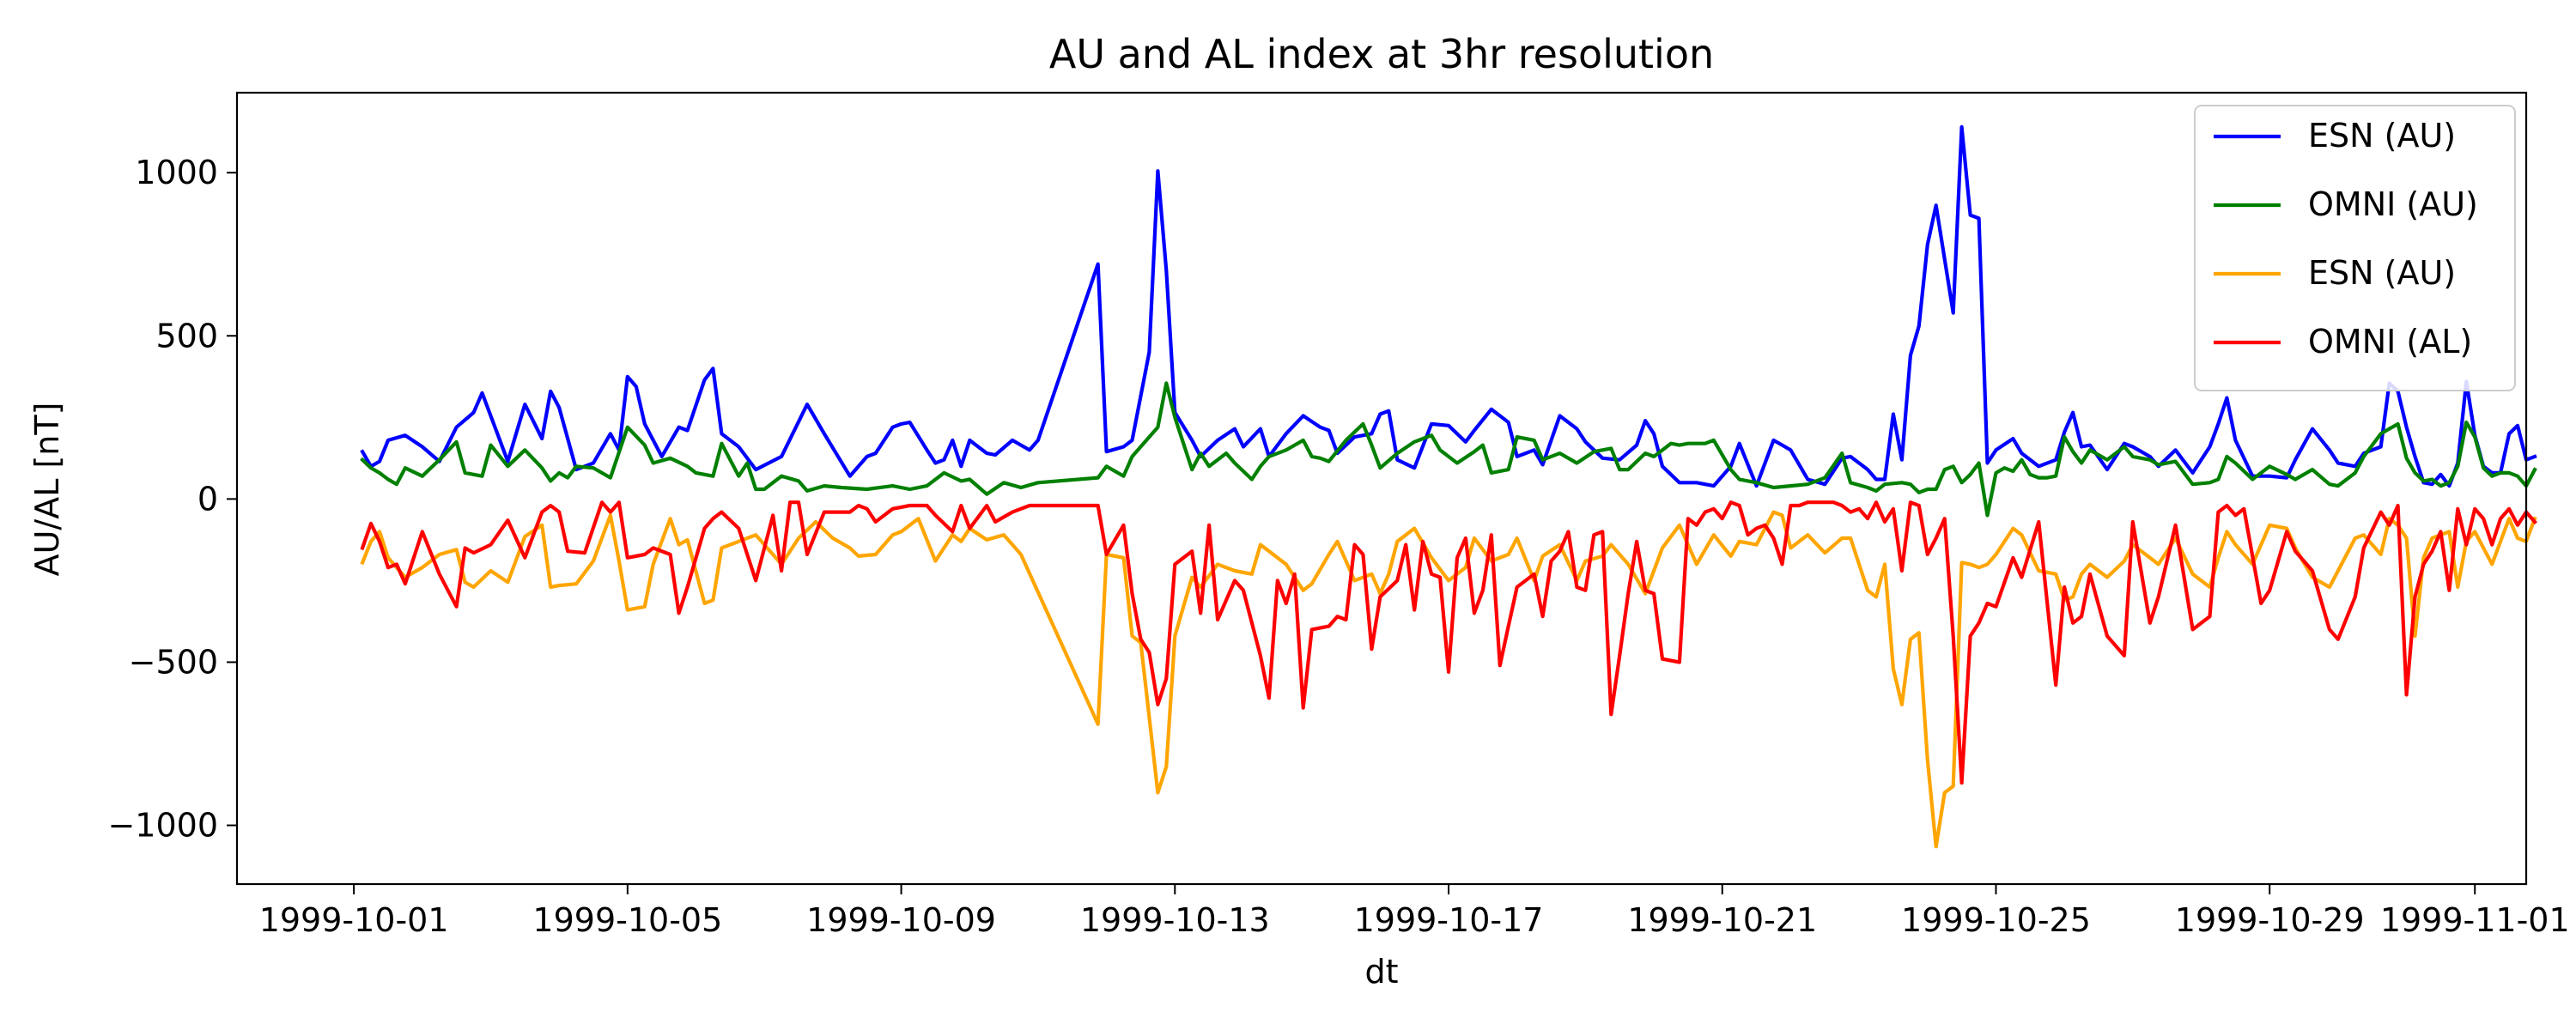 This screenshot has height=1030, width=2576. I want to click on x-tick-label: 1999-10-01, so click(354, 920).